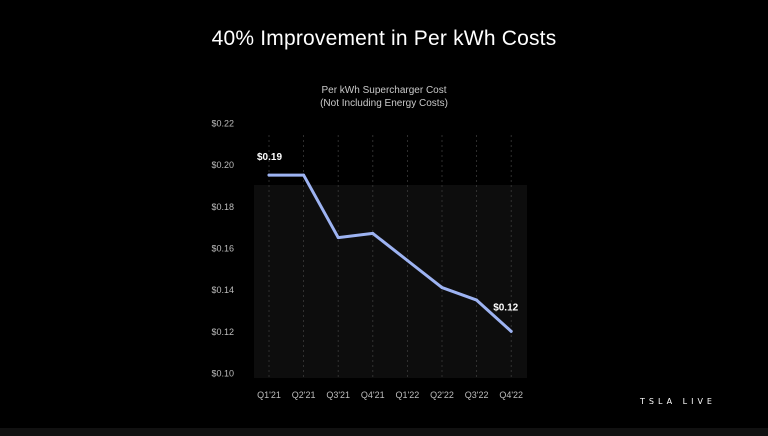 This screenshot has height=436, width=768. I want to click on tesla-live-logo: TSLA LIVE, so click(678, 401).